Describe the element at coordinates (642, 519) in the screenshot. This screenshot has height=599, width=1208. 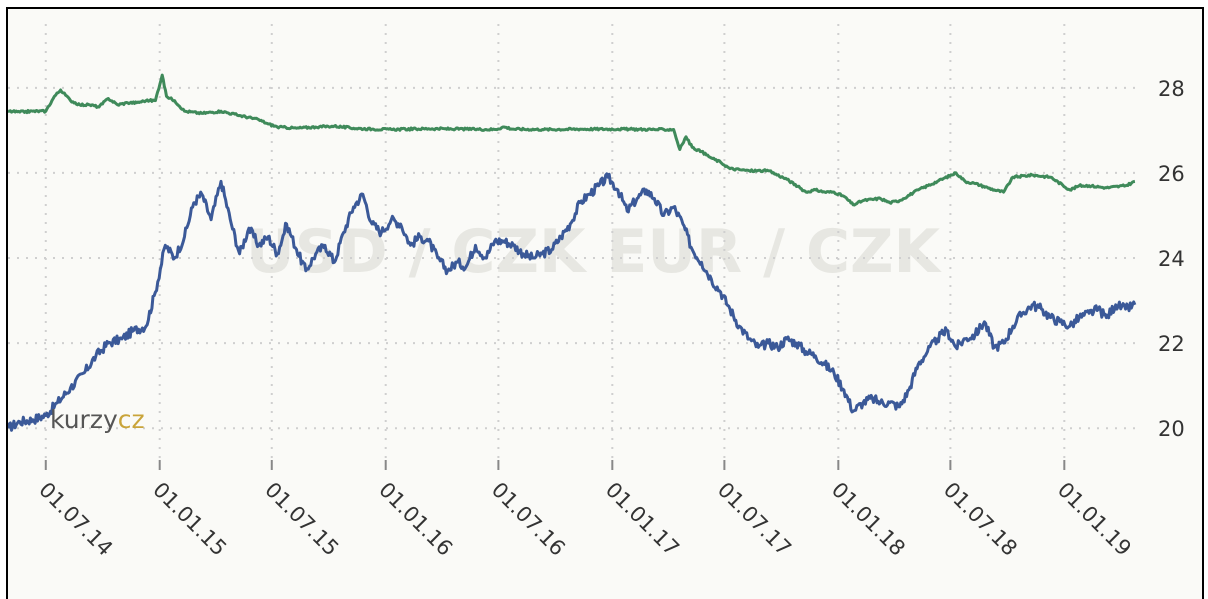
I see `x-tick-label: 01.01.17` at that location.